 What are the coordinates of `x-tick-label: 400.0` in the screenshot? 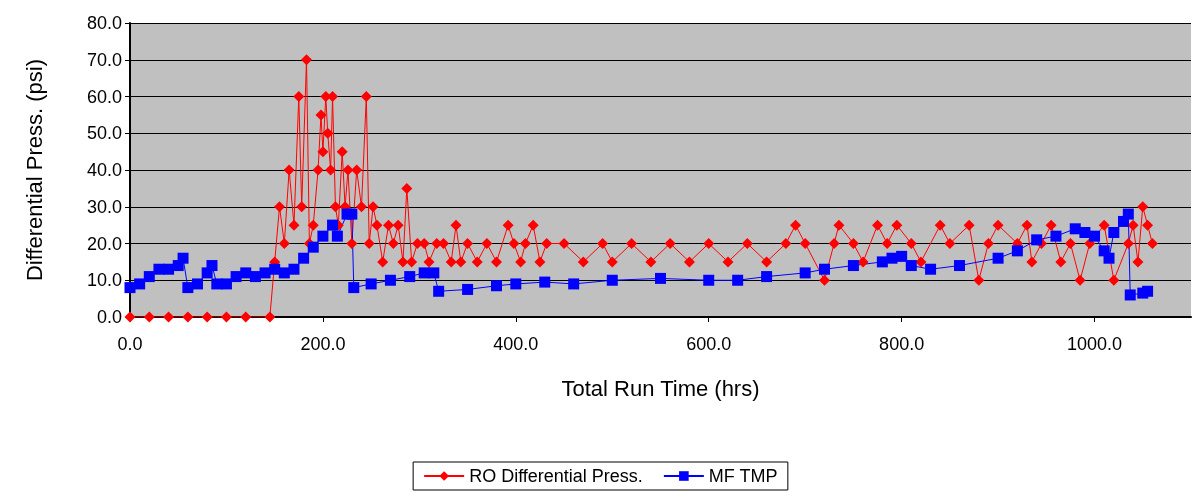 It's located at (516, 344).